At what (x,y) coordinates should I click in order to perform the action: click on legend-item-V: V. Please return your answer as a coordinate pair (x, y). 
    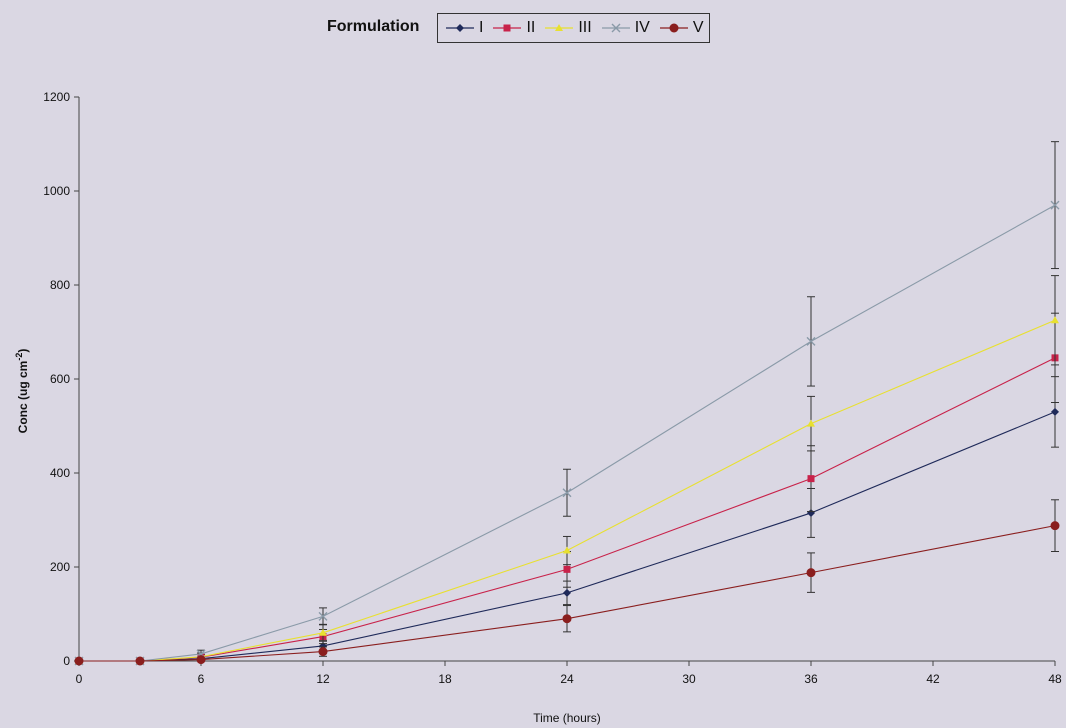
    Looking at the image, I should click on (681, 28).